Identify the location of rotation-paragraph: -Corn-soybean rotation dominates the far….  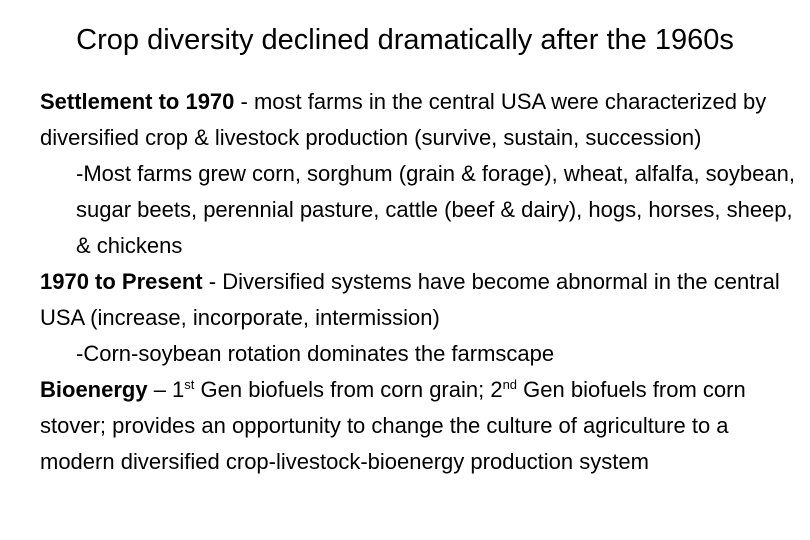
(420, 354).